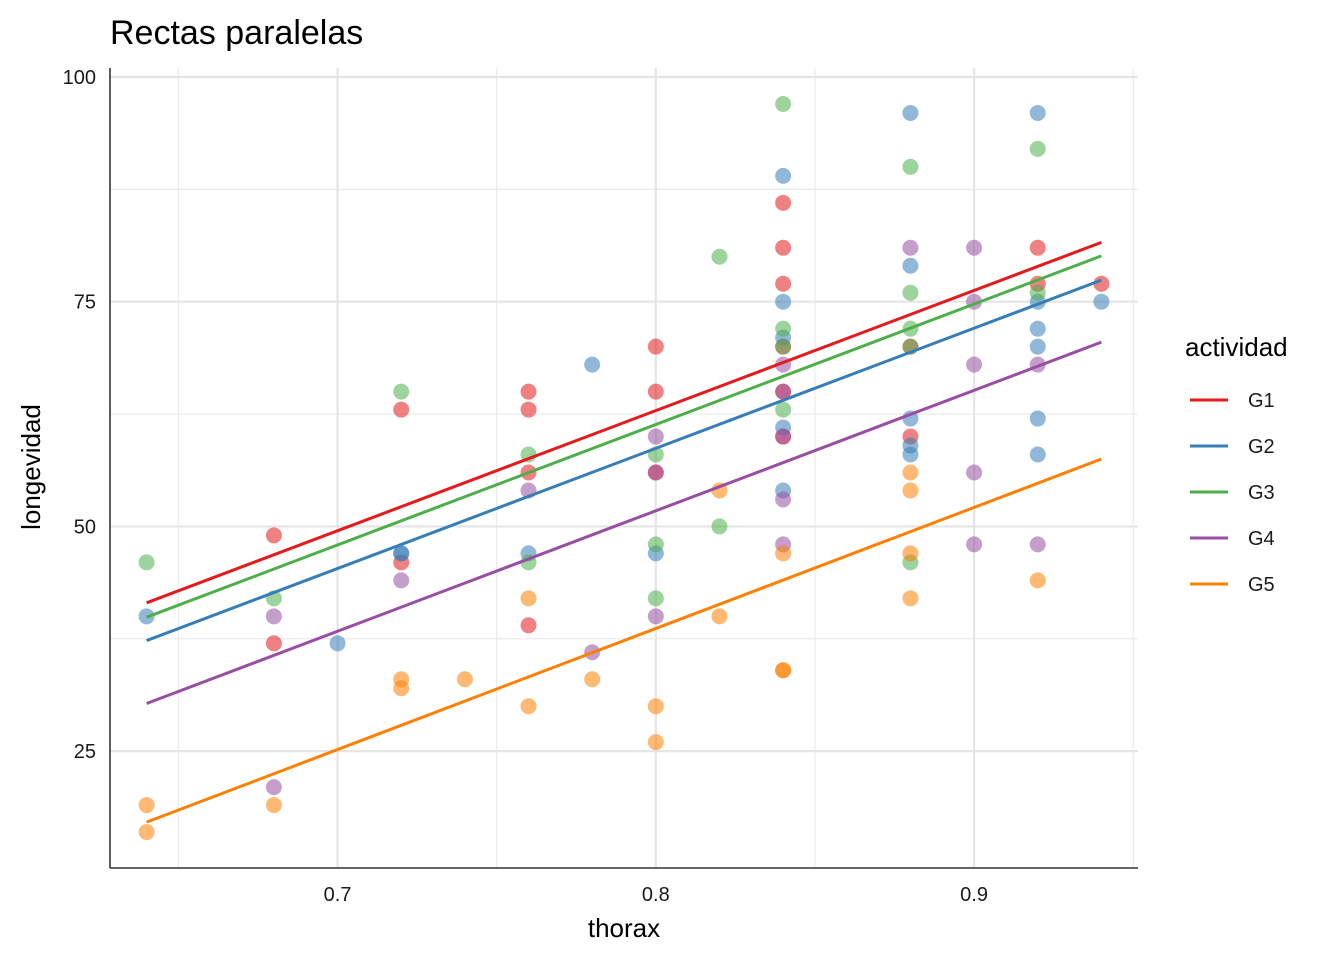  Describe the element at coordinates (1261, 401) in the screenshot. I see `legend-label-G1: G1` at that location.